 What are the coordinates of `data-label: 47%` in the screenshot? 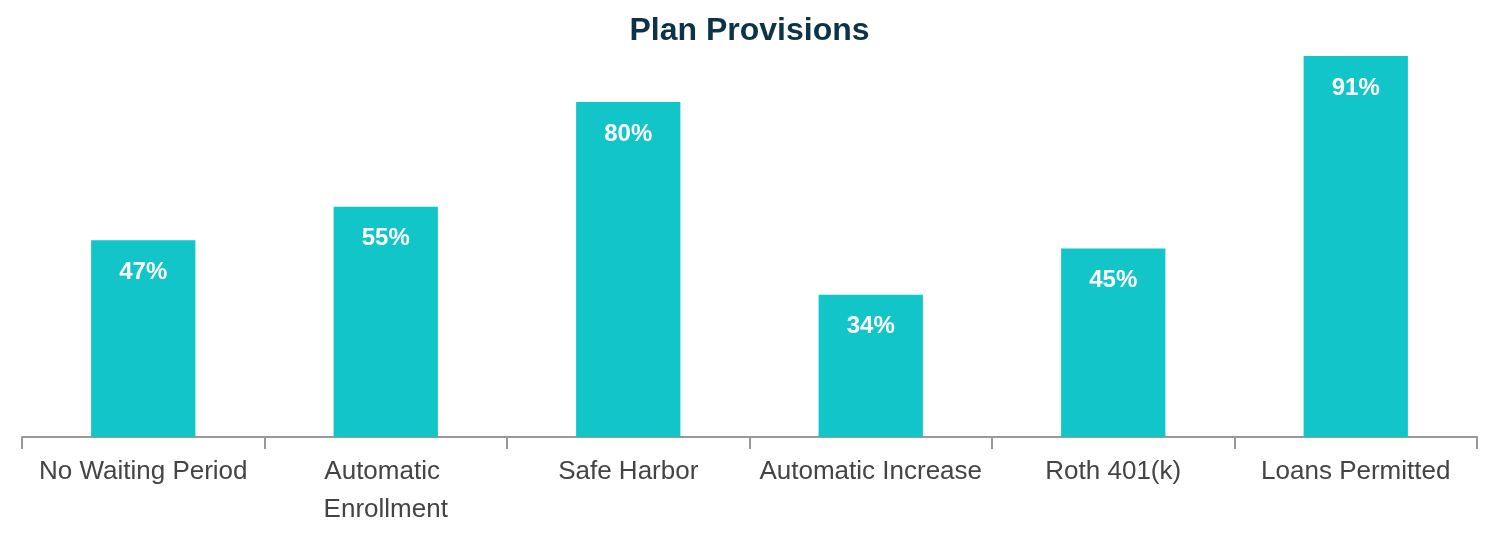 It's located at (143, 270).